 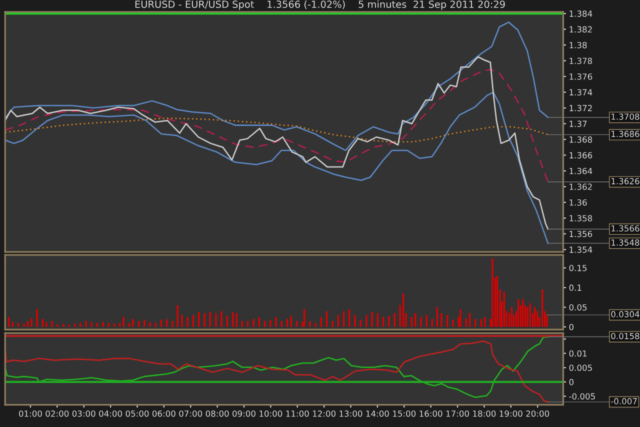 I want to click on y-tick-label: 1.362, so click(x=581, y=187).